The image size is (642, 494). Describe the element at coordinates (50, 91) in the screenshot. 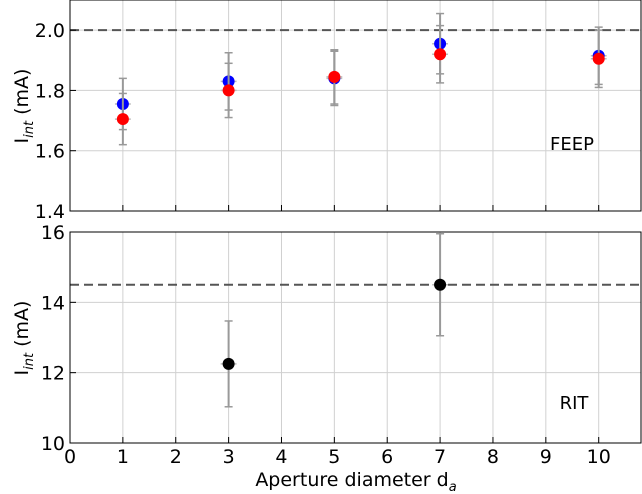

I see `y-tick-label: 1.8` at that location.